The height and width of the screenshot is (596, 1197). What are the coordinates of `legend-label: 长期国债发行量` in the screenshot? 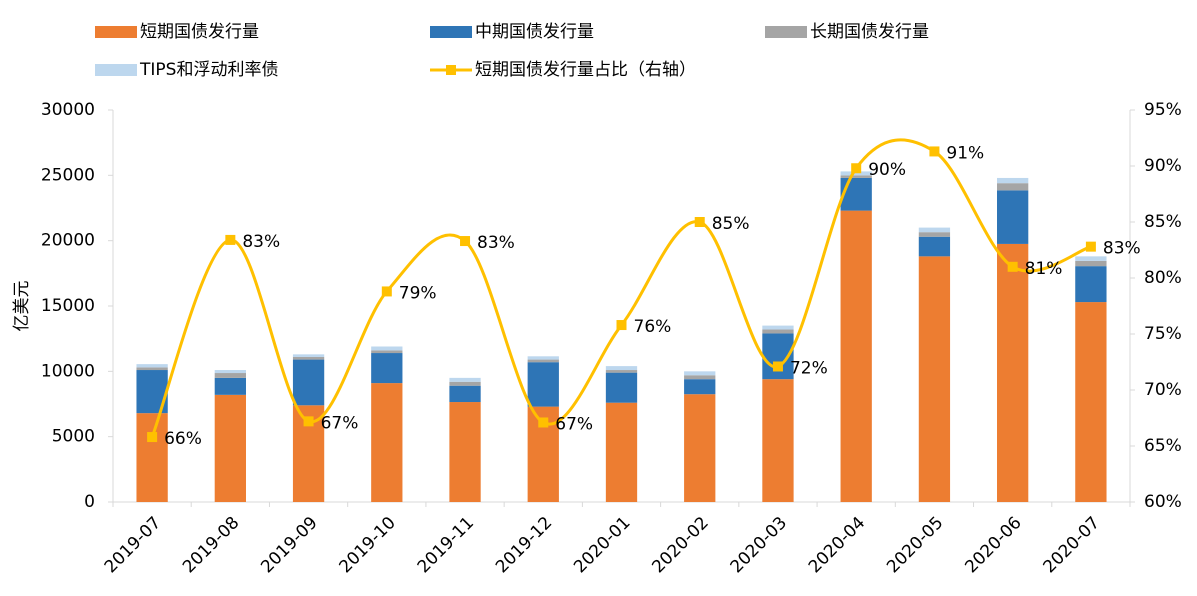 It's located at (869, 32).